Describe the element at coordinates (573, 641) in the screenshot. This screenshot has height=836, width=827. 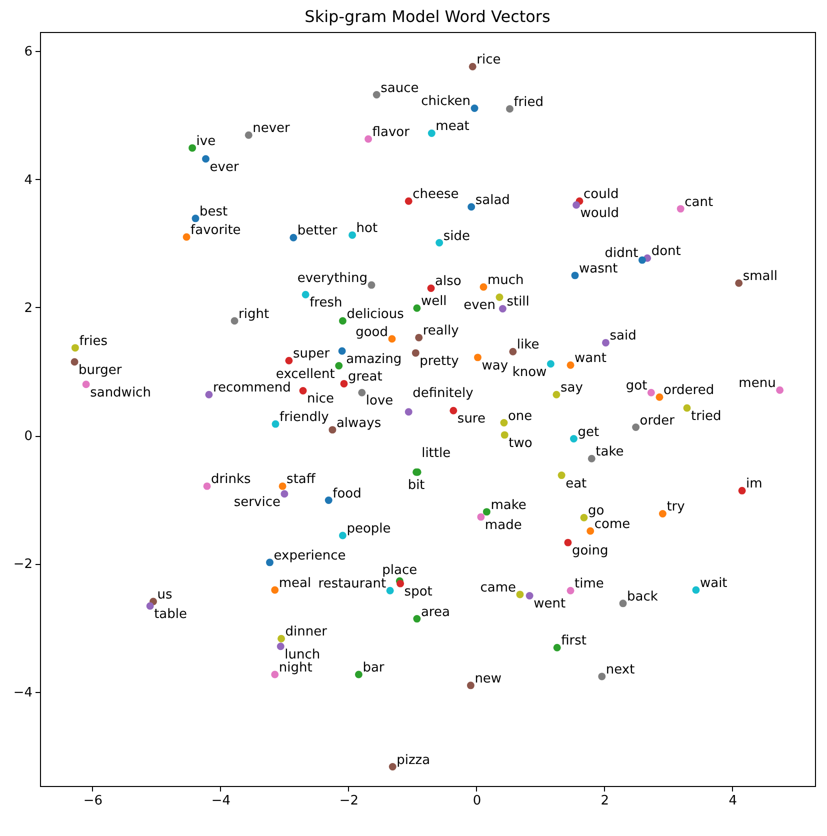
I see `data-label: first` at that location.